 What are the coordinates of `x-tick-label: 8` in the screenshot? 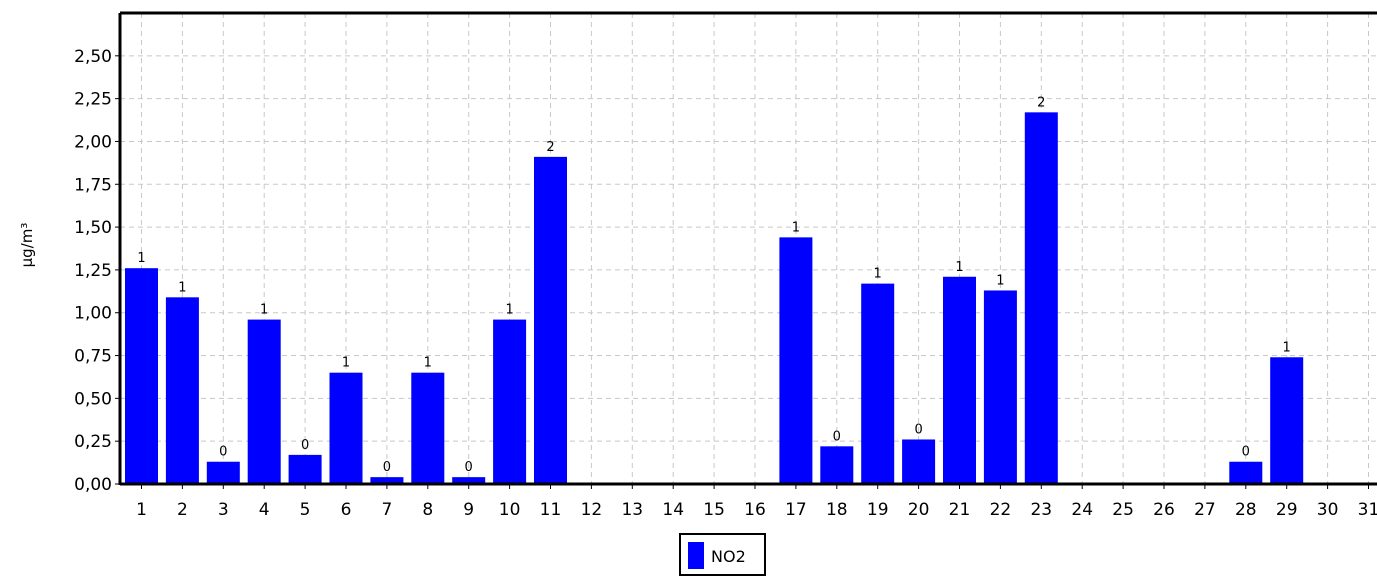 It's located at (427, 510).